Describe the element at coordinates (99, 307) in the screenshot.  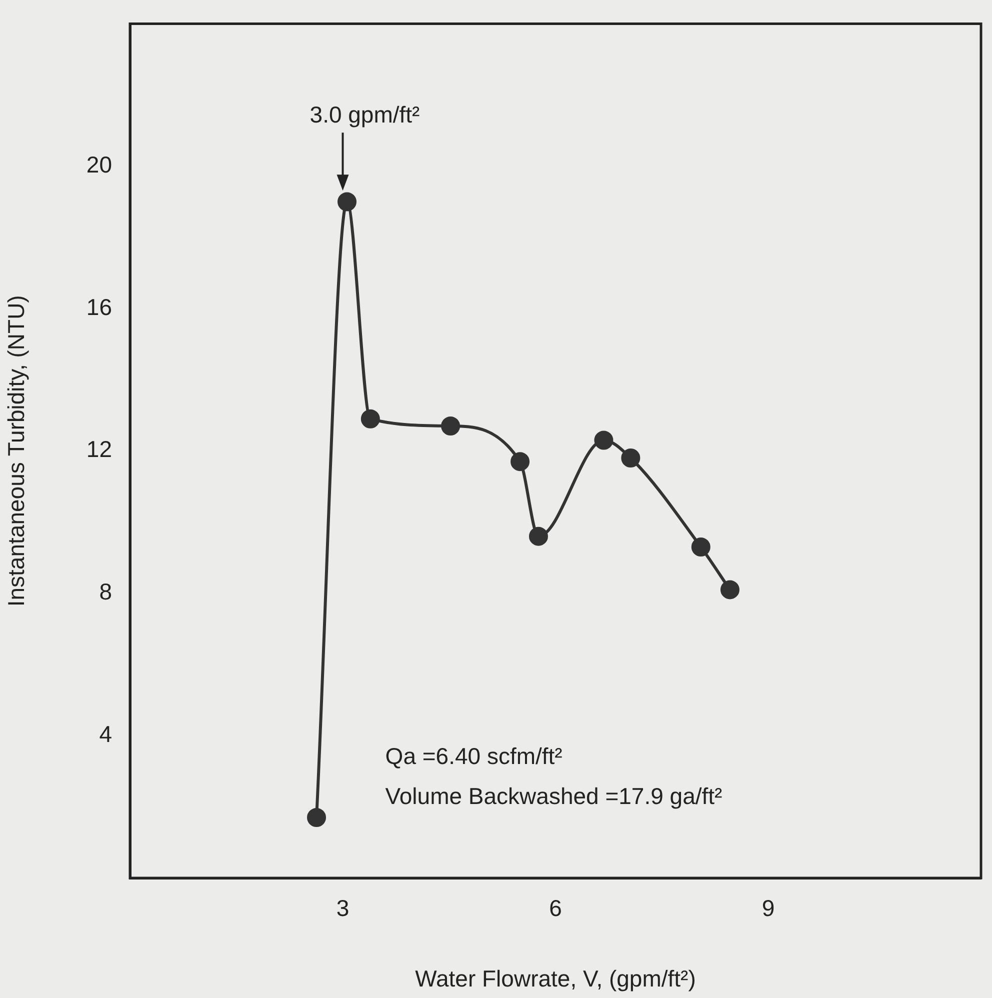
I see `y-tick-label: 16` at that location.